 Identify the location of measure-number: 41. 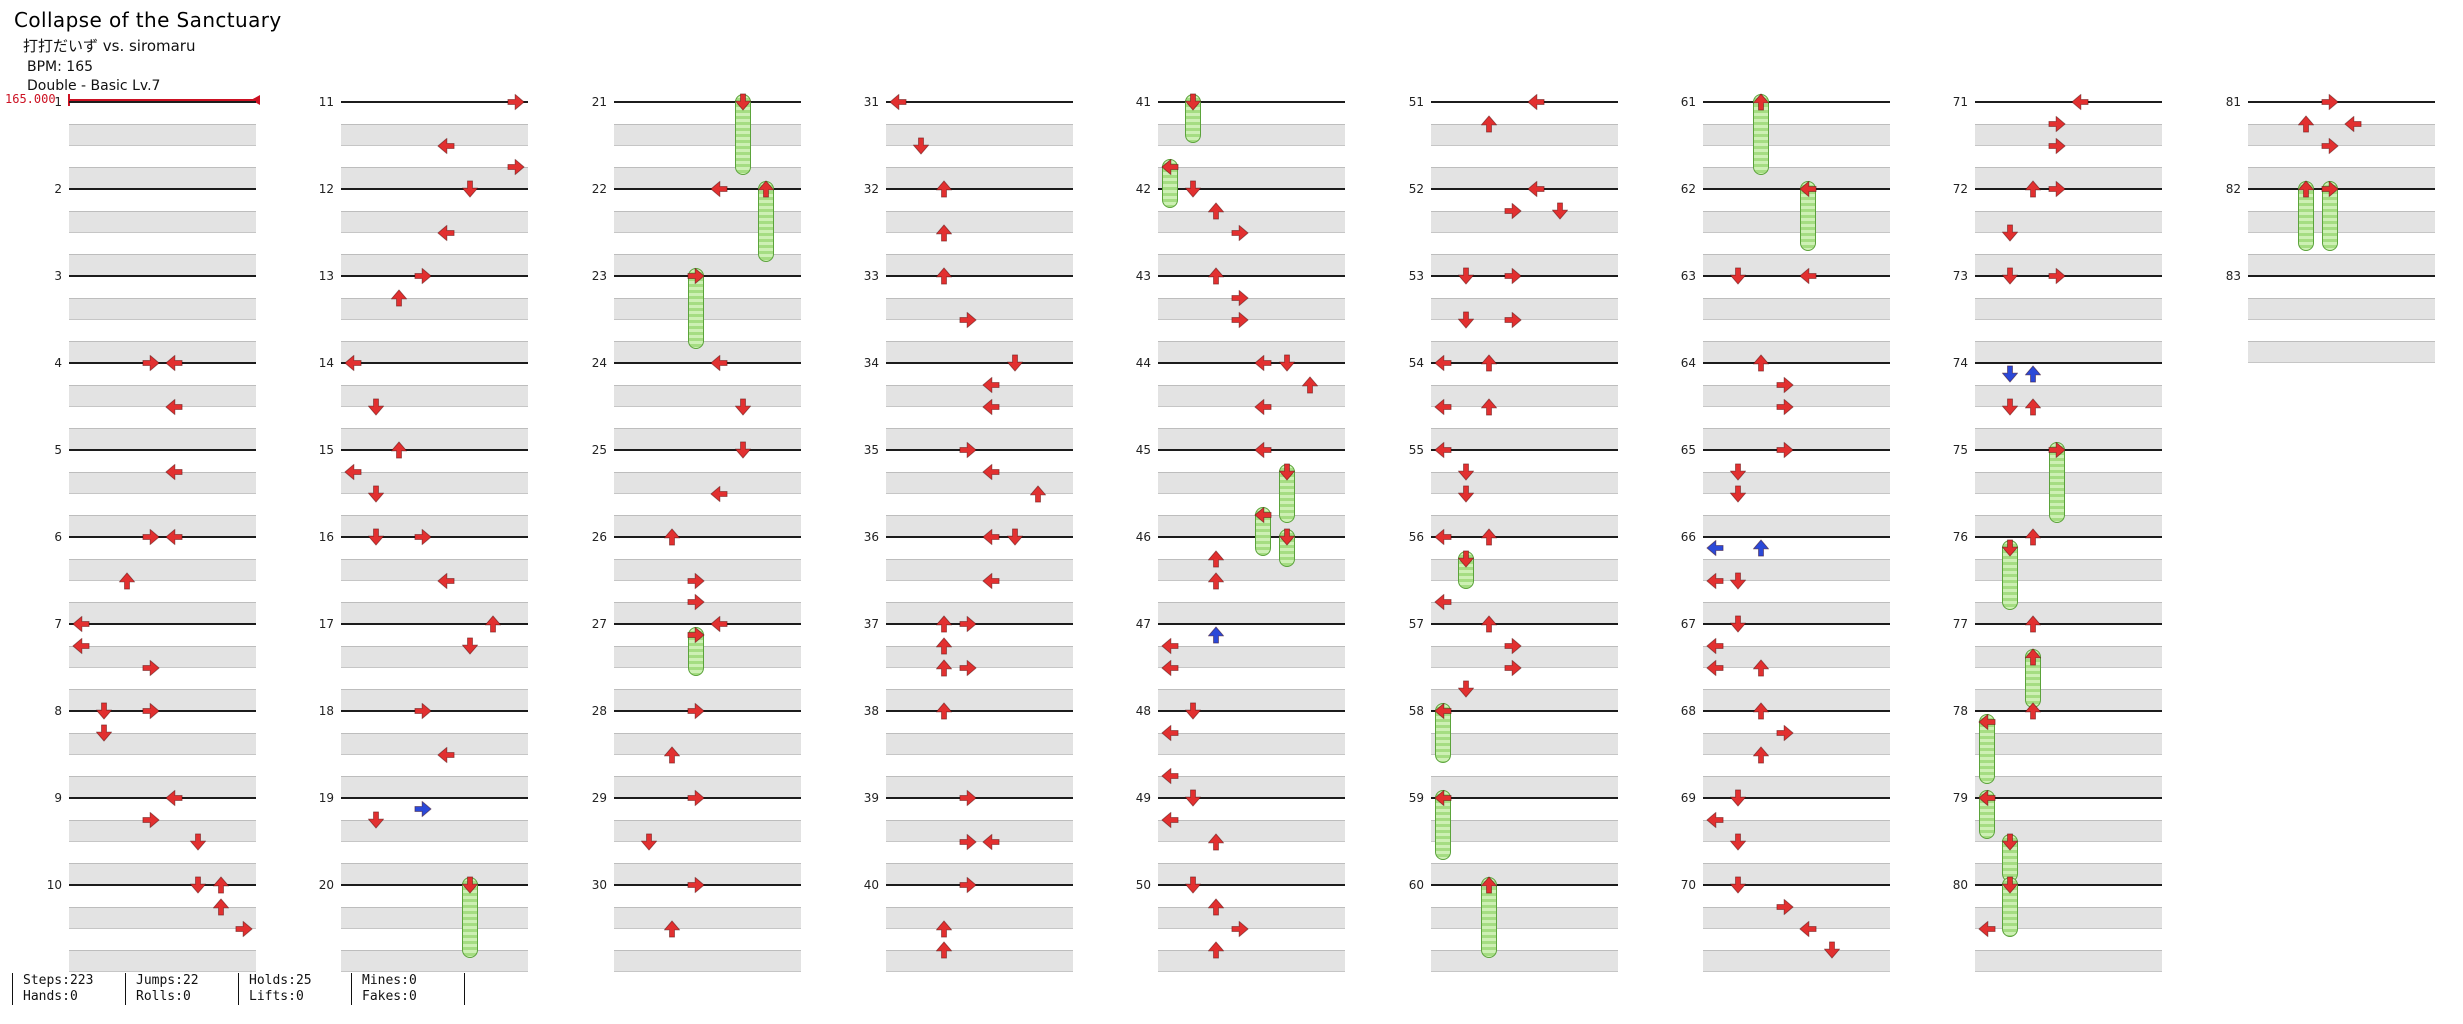
(1143, 102).